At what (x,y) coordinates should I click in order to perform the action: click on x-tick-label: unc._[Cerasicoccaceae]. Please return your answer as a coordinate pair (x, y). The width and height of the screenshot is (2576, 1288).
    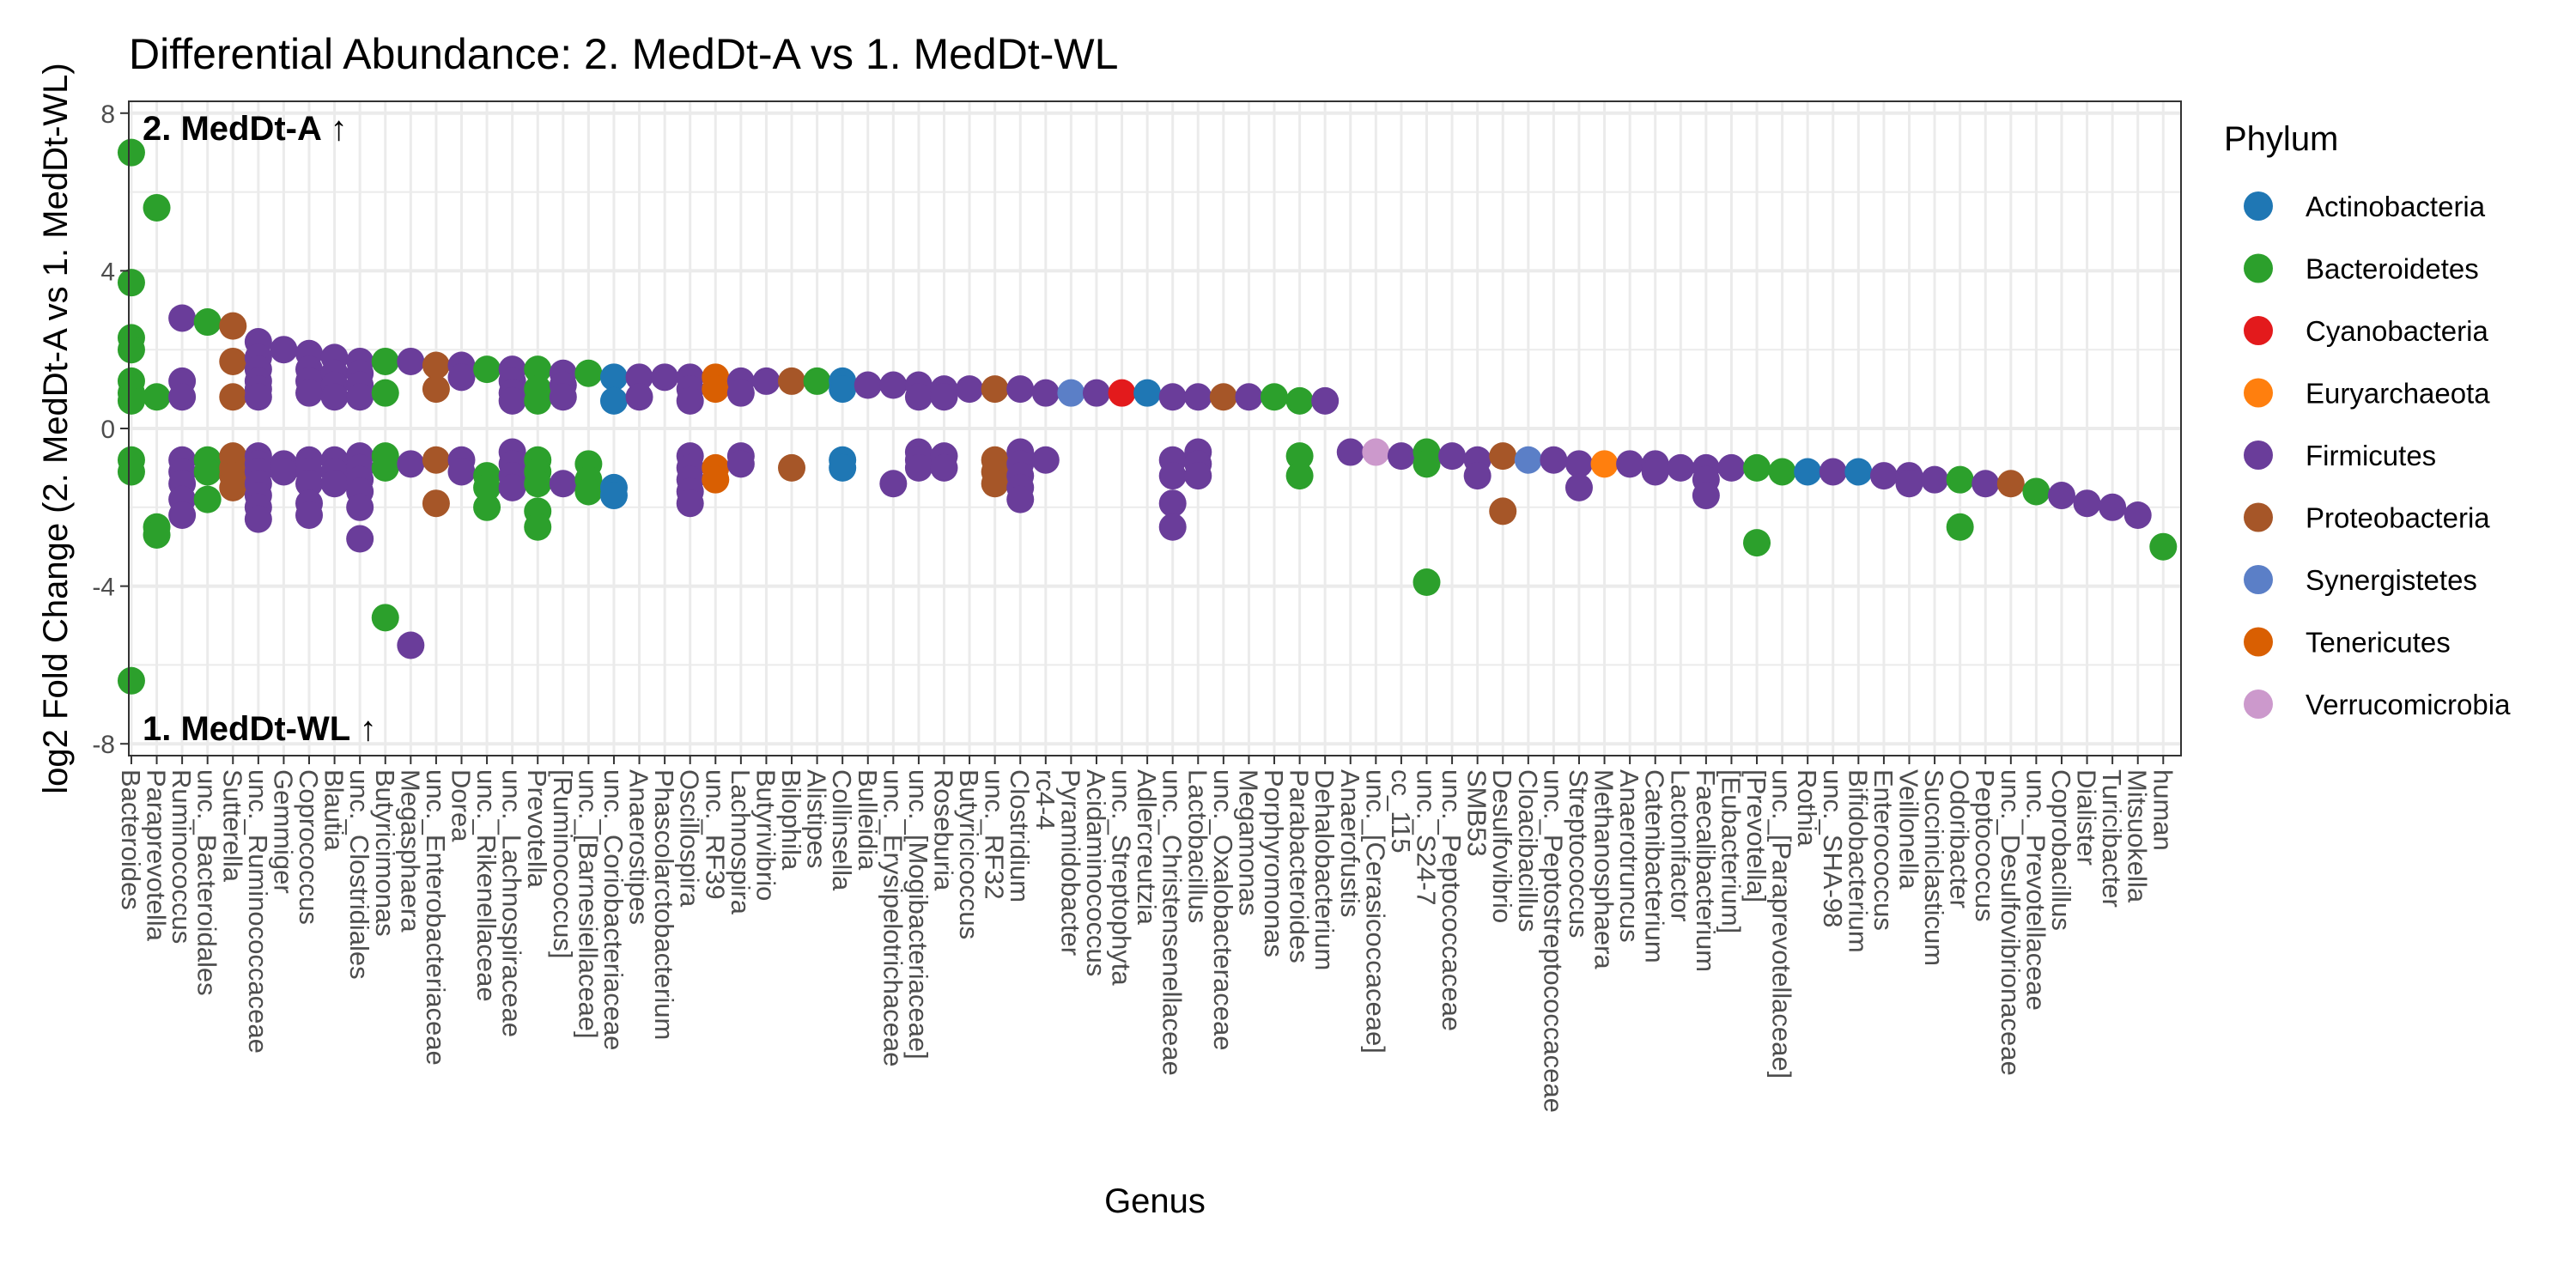
    Looking at the image, I should click on (1375, 911).